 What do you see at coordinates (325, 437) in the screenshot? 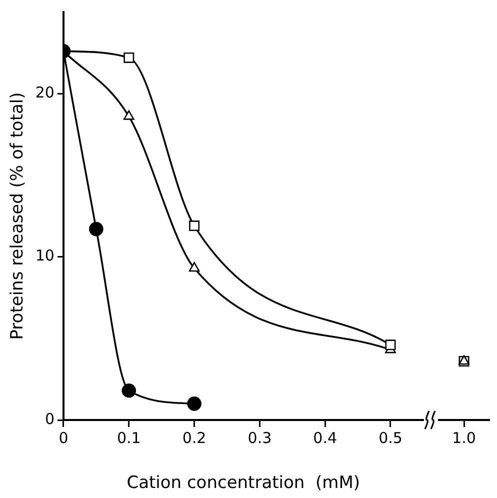
I see `x-tick-label: 0.4` at bounding box center [325, 437].